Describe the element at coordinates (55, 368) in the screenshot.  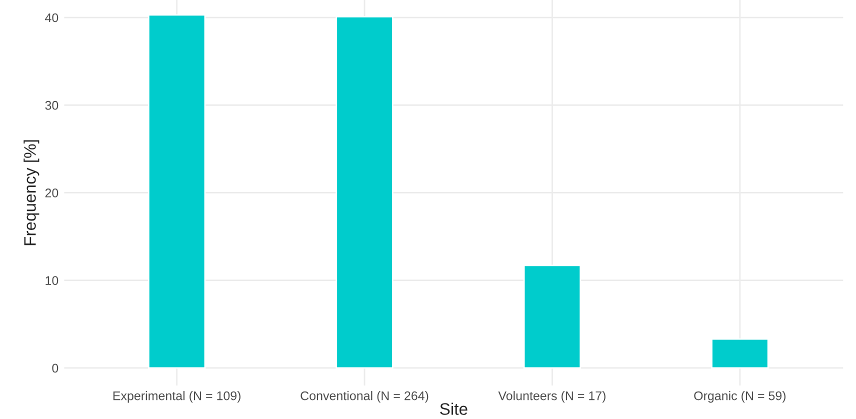
I see `y-tick-label: 0` at that location.